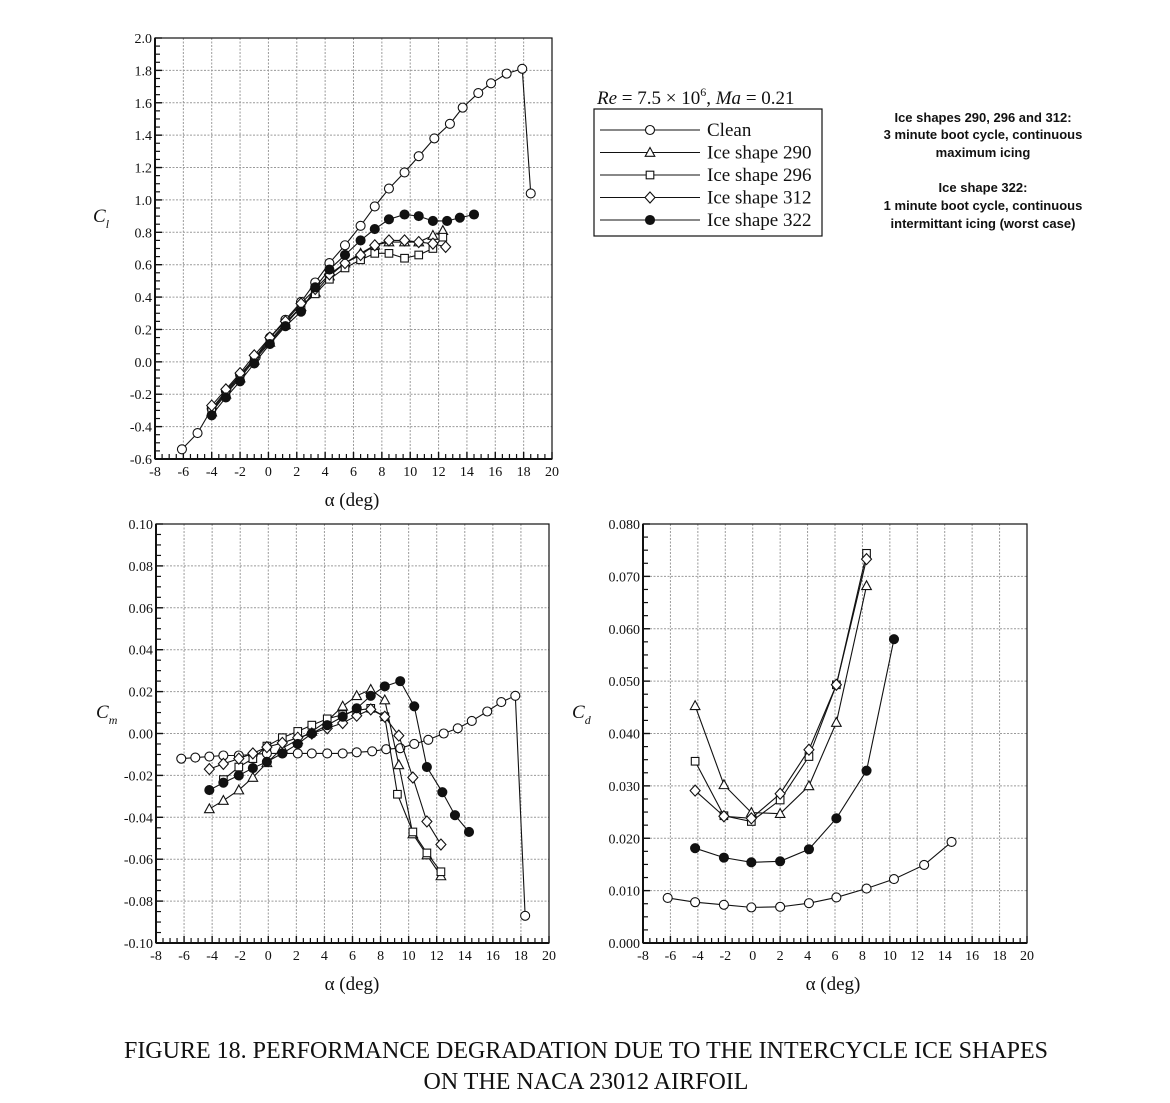  Describe the element at coordinates (240, 956) in the screenshot. I see `x-tick-label: -2` at that location.